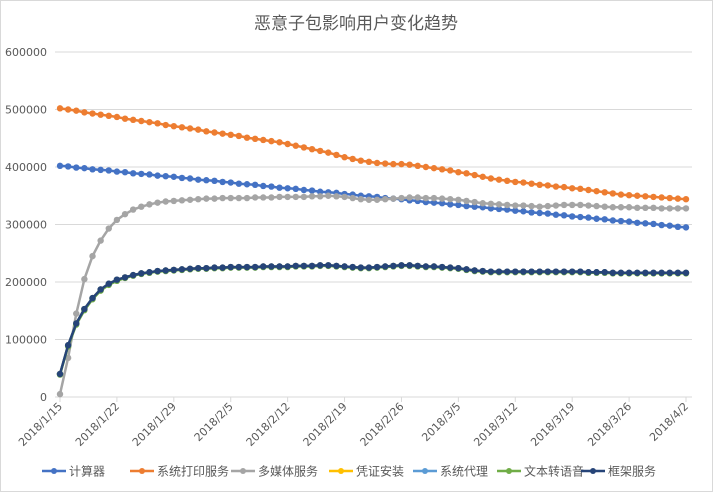 Image resolution: width=713 pixels, height=492 pixels. I want to click on y-tick-label: 400000, so click(26, 167).